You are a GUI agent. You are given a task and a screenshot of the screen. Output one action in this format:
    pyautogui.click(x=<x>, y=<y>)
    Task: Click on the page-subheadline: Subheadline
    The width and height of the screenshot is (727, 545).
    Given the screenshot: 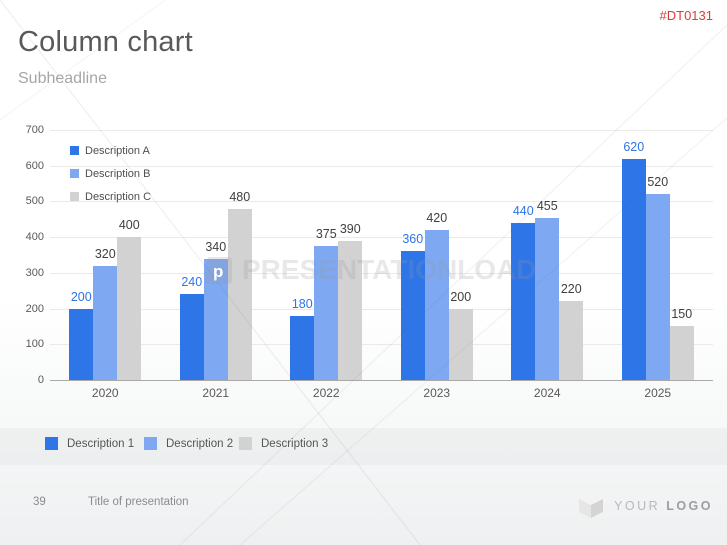 What is the action you would take?
    pyautogui.click(x=62, y=78)
    